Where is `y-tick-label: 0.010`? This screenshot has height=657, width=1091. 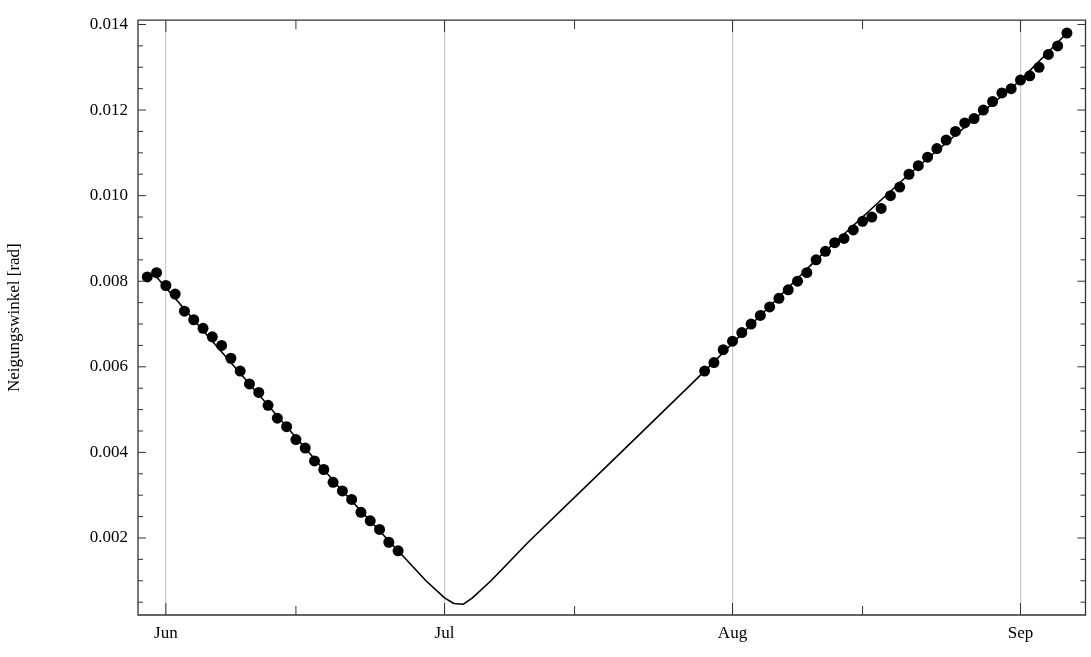
y-tick-label: 0.010 is located at coordinates (108, 195).